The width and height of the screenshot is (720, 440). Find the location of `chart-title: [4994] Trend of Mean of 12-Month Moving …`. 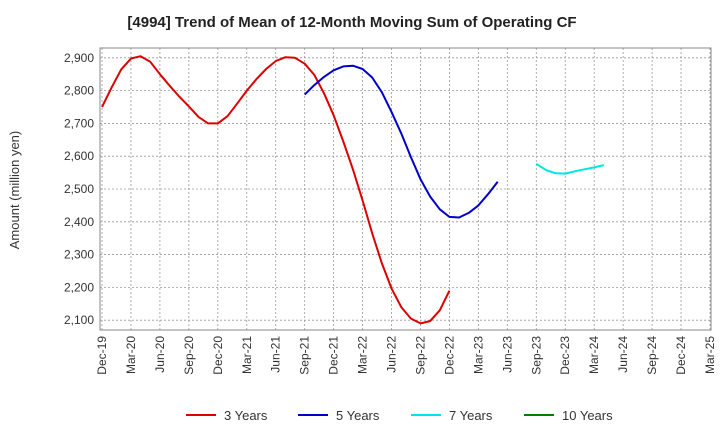

chart-title: [4994] Trend of Mean of 12-Month Moving … is located at coordinates (351, 22).